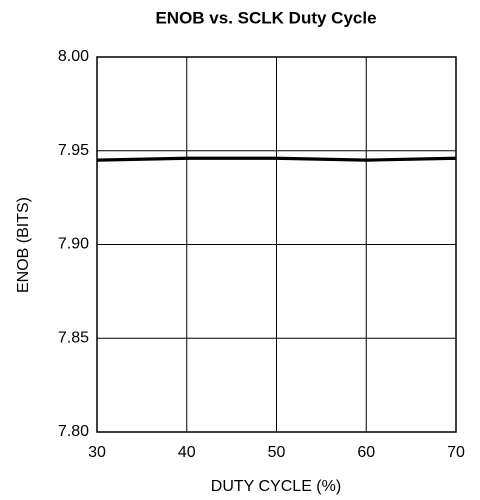 This screenshot has width=480, height=500. What do you see at coordinates (97, 452) in the screenshot?
I see `x-tick-label: 30` at bounding box center [97, 452].